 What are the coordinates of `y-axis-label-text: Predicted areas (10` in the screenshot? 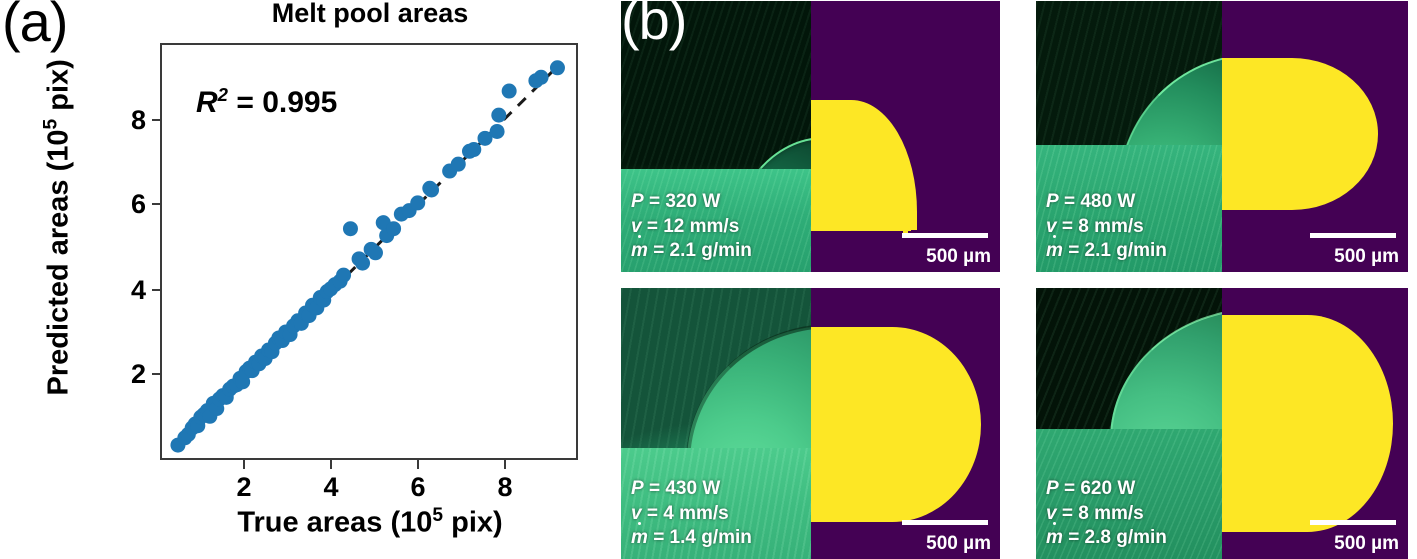 It's located at (58, 262).